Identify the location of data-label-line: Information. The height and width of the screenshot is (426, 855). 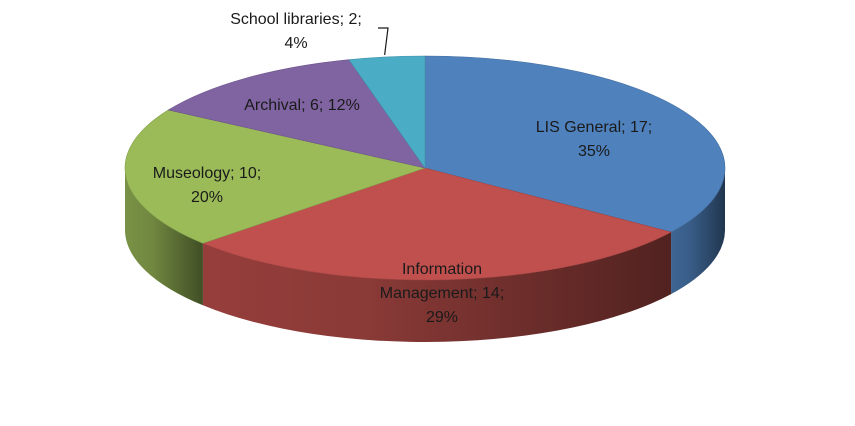
(442, 269).